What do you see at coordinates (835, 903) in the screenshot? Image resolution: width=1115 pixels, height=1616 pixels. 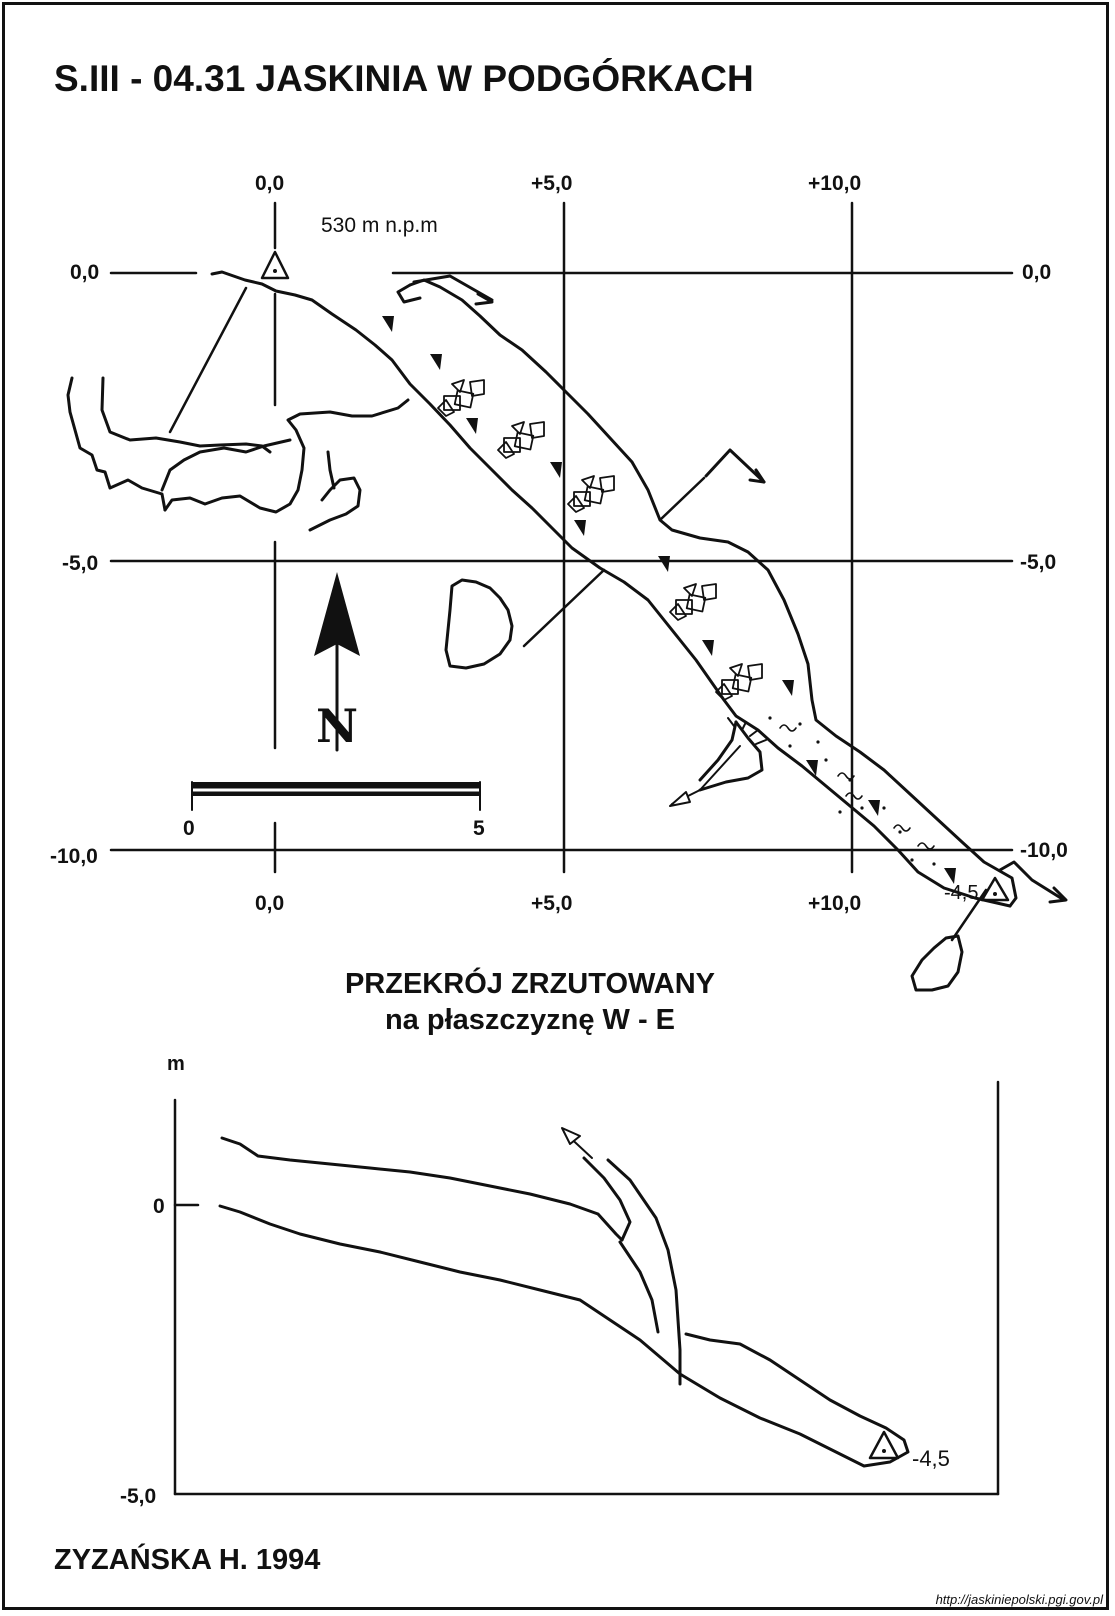 I see `grid-bottom-label-10: +10,0` at bounding box center [835, 903].